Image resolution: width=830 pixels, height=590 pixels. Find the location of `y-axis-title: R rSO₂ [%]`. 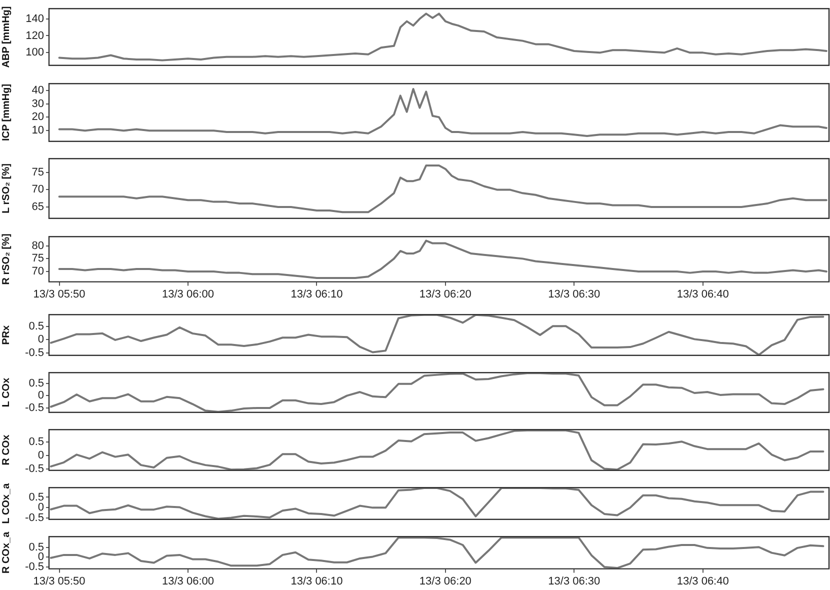

y-axis-title: R rSO₂ [%] is located at coordinates (6, 259).